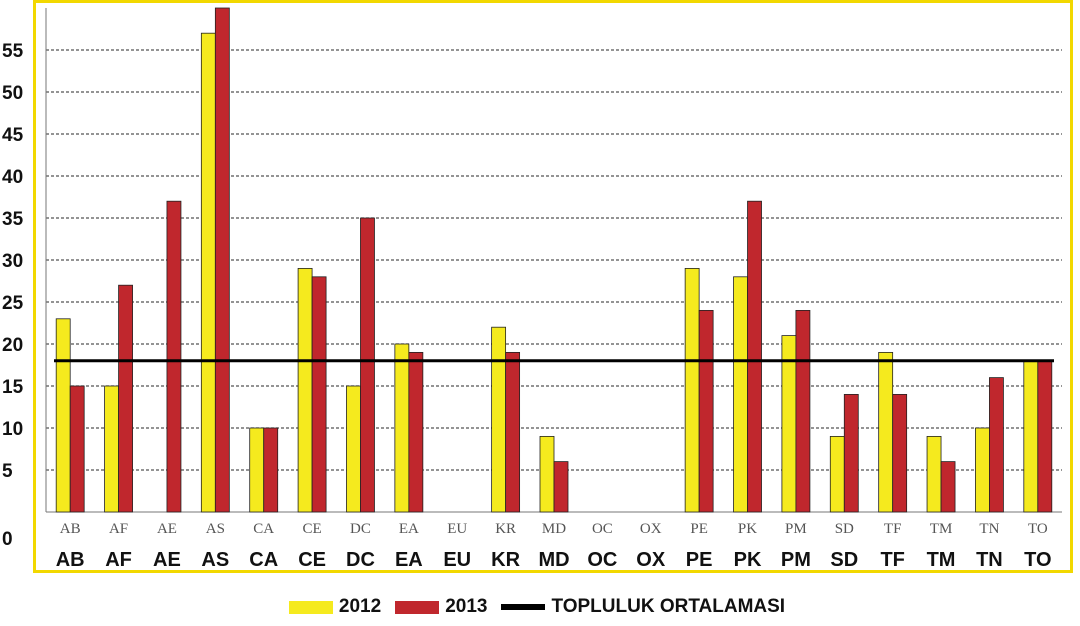 The width and height of the screenshot is (1080, 626). What do you see at coordinates (13, 219) in the screenshot?
I see `y-tick-label: 35` at bounding box center [13, 219].